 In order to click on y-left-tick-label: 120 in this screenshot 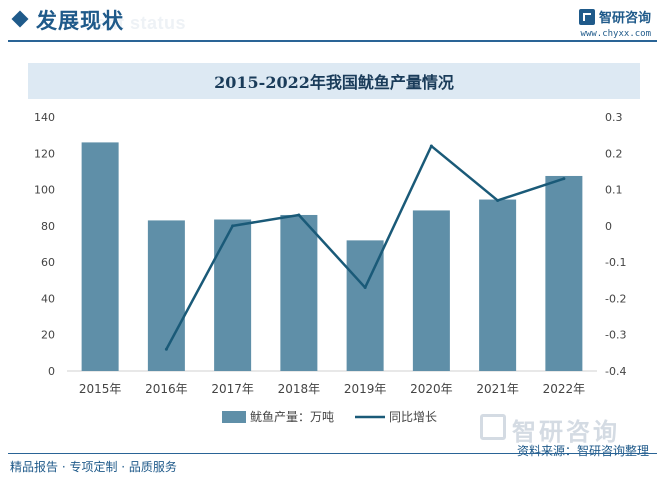, I will do `click(44, 153)`.